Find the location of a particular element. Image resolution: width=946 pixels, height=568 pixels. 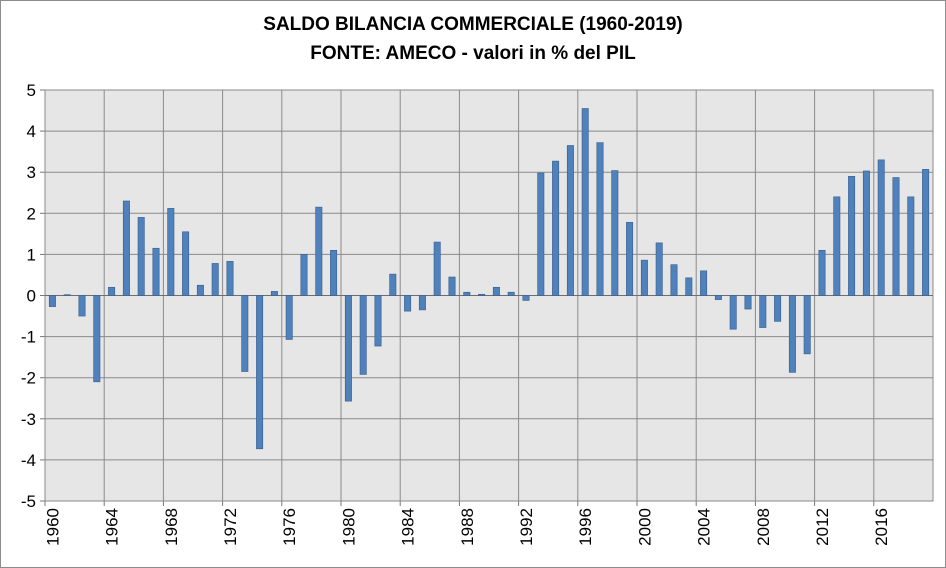

x-tick-label: 2016 is located at coordinates (881, 527).